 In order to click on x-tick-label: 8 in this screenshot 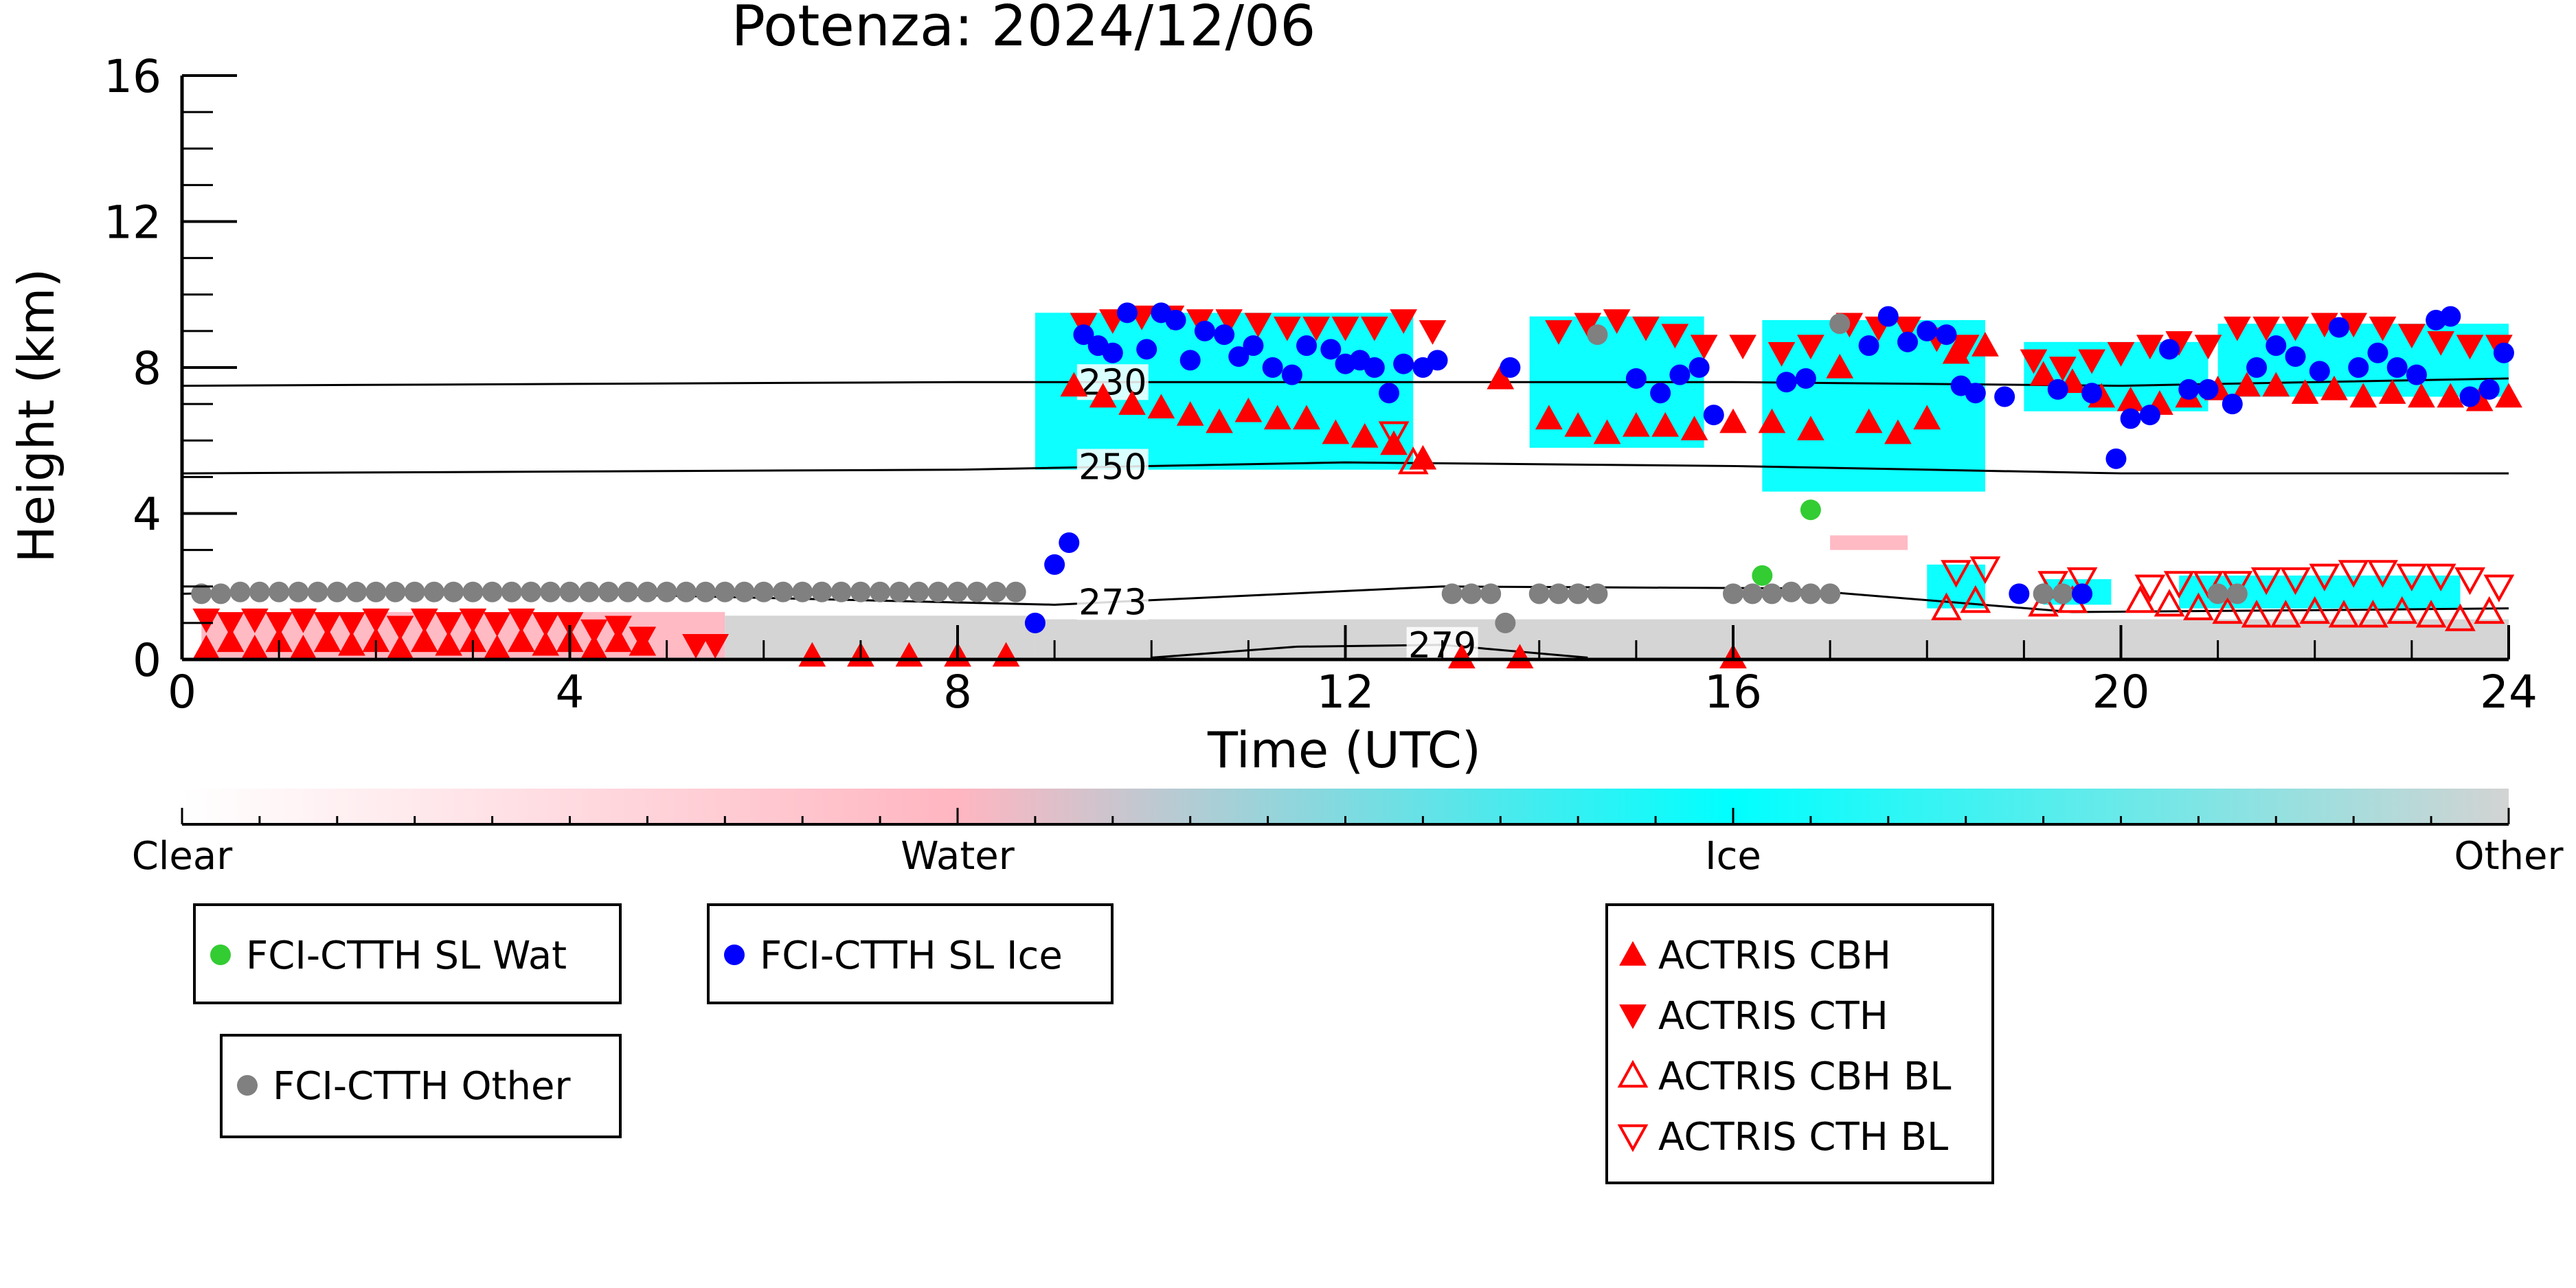, I will do `click(957, 692)`.